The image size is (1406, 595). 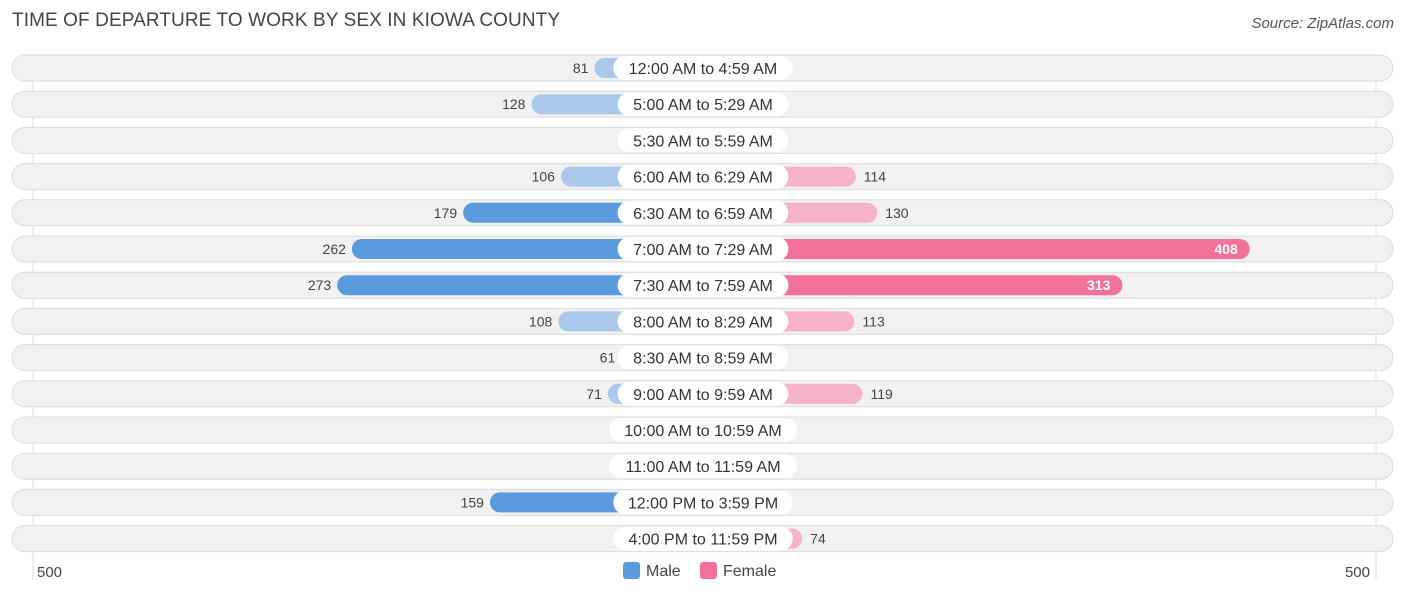 I want to click on category-label: 8:00 AM to 8:29 AM, so click(x=703, y=322).